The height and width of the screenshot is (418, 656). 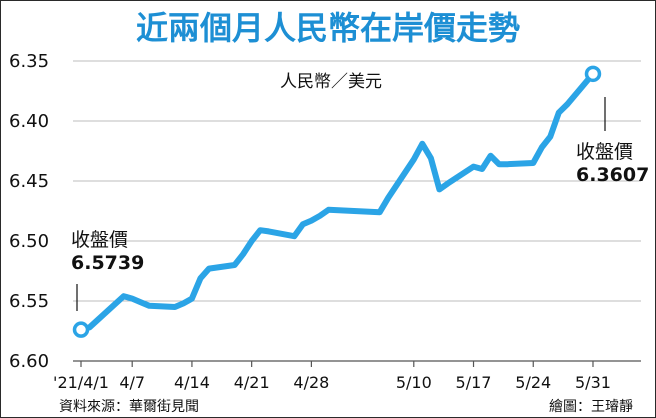 What do you see at coordinates (593, 382) in the screenshot?
I see `x-tick-label: 5/31` at bounding box center [593, 382].